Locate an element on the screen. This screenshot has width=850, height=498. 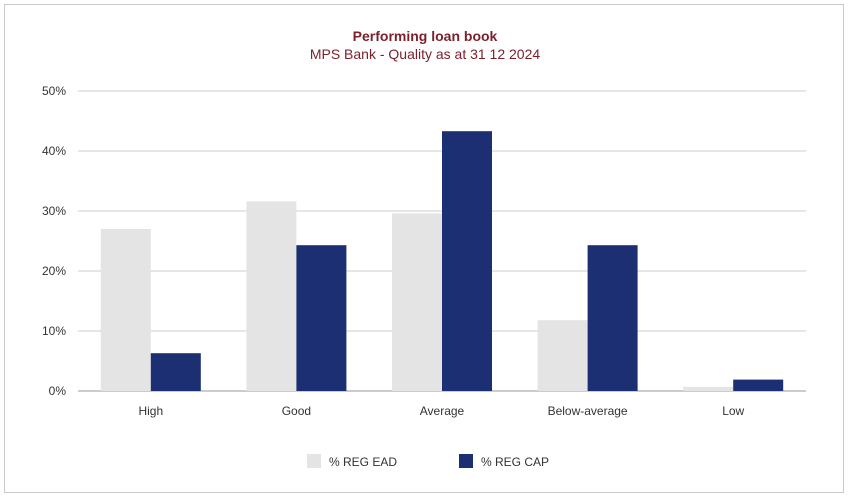
bar-reg-ead-good is located at coordinates (271, 296).